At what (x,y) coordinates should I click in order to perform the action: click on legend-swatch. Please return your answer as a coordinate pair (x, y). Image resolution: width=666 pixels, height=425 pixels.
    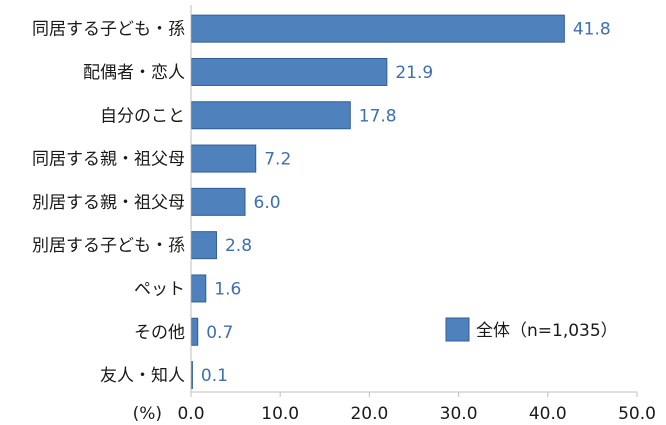
    Looking at the image, I should click on (457, 329).